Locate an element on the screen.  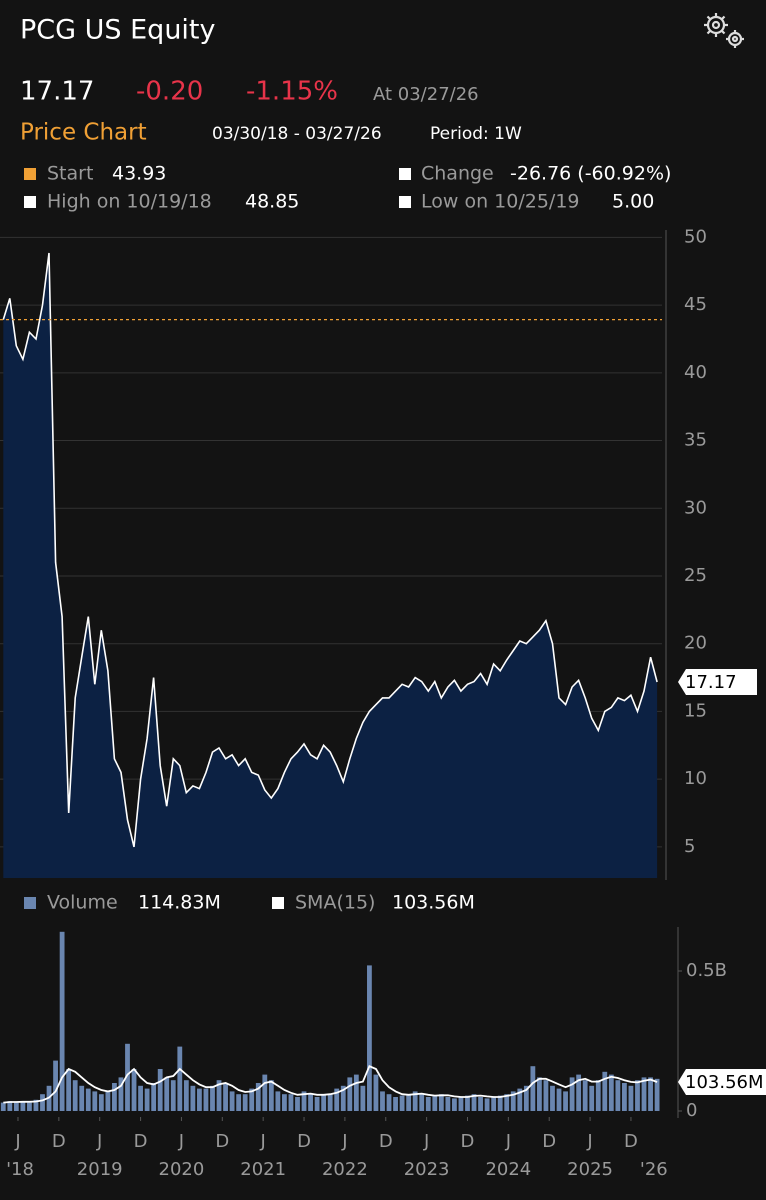
sma-tag is located at coordinates (722, 1082).